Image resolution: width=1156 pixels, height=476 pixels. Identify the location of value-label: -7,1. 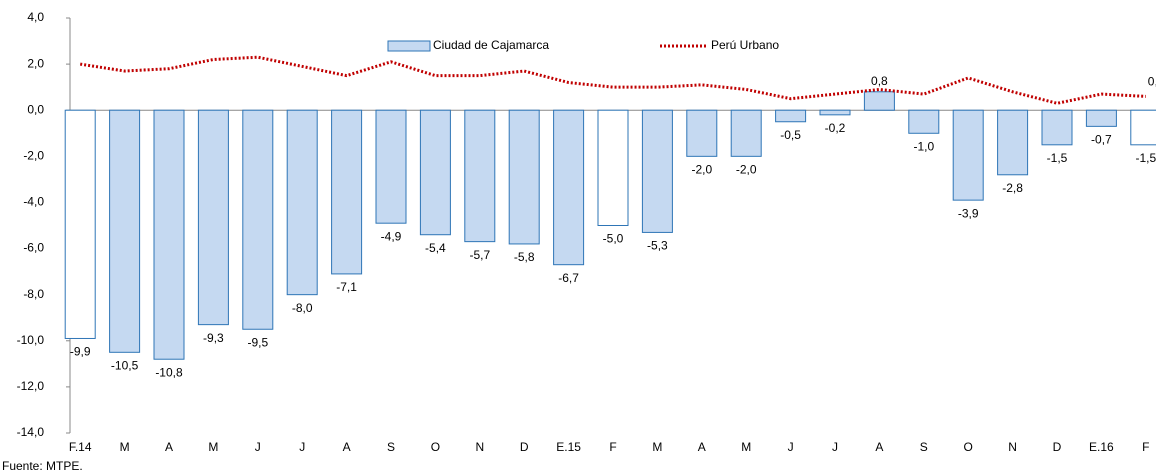
(346, 287).